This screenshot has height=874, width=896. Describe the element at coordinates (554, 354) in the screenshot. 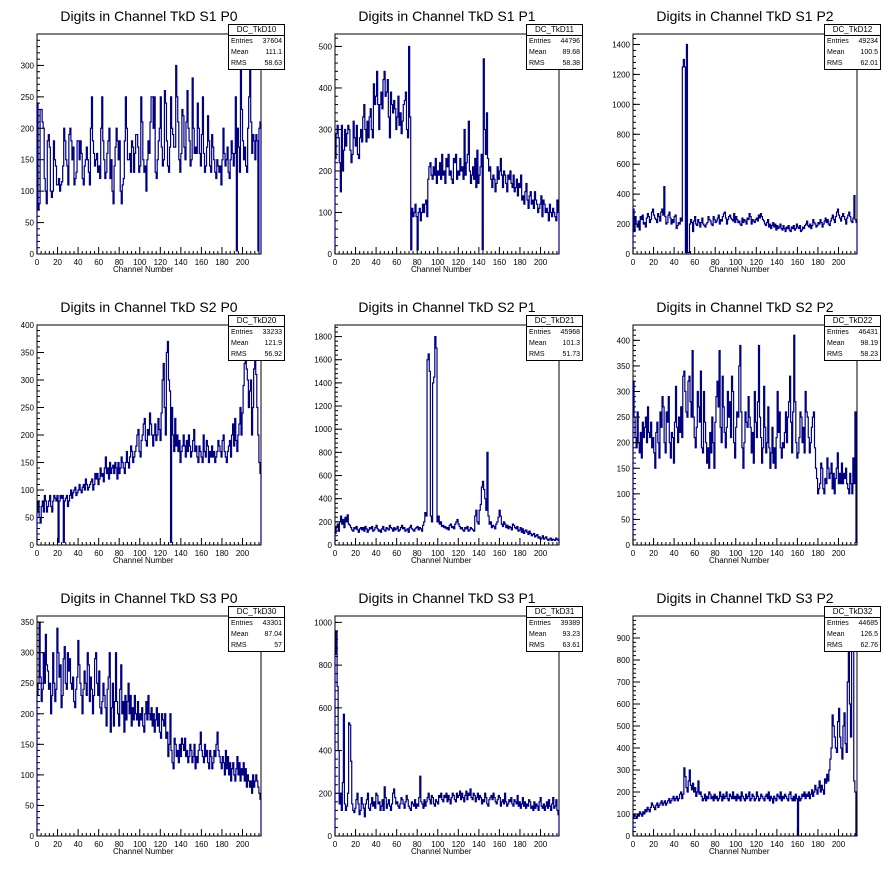

I see `stats-row: RMS 51.73` at that location.